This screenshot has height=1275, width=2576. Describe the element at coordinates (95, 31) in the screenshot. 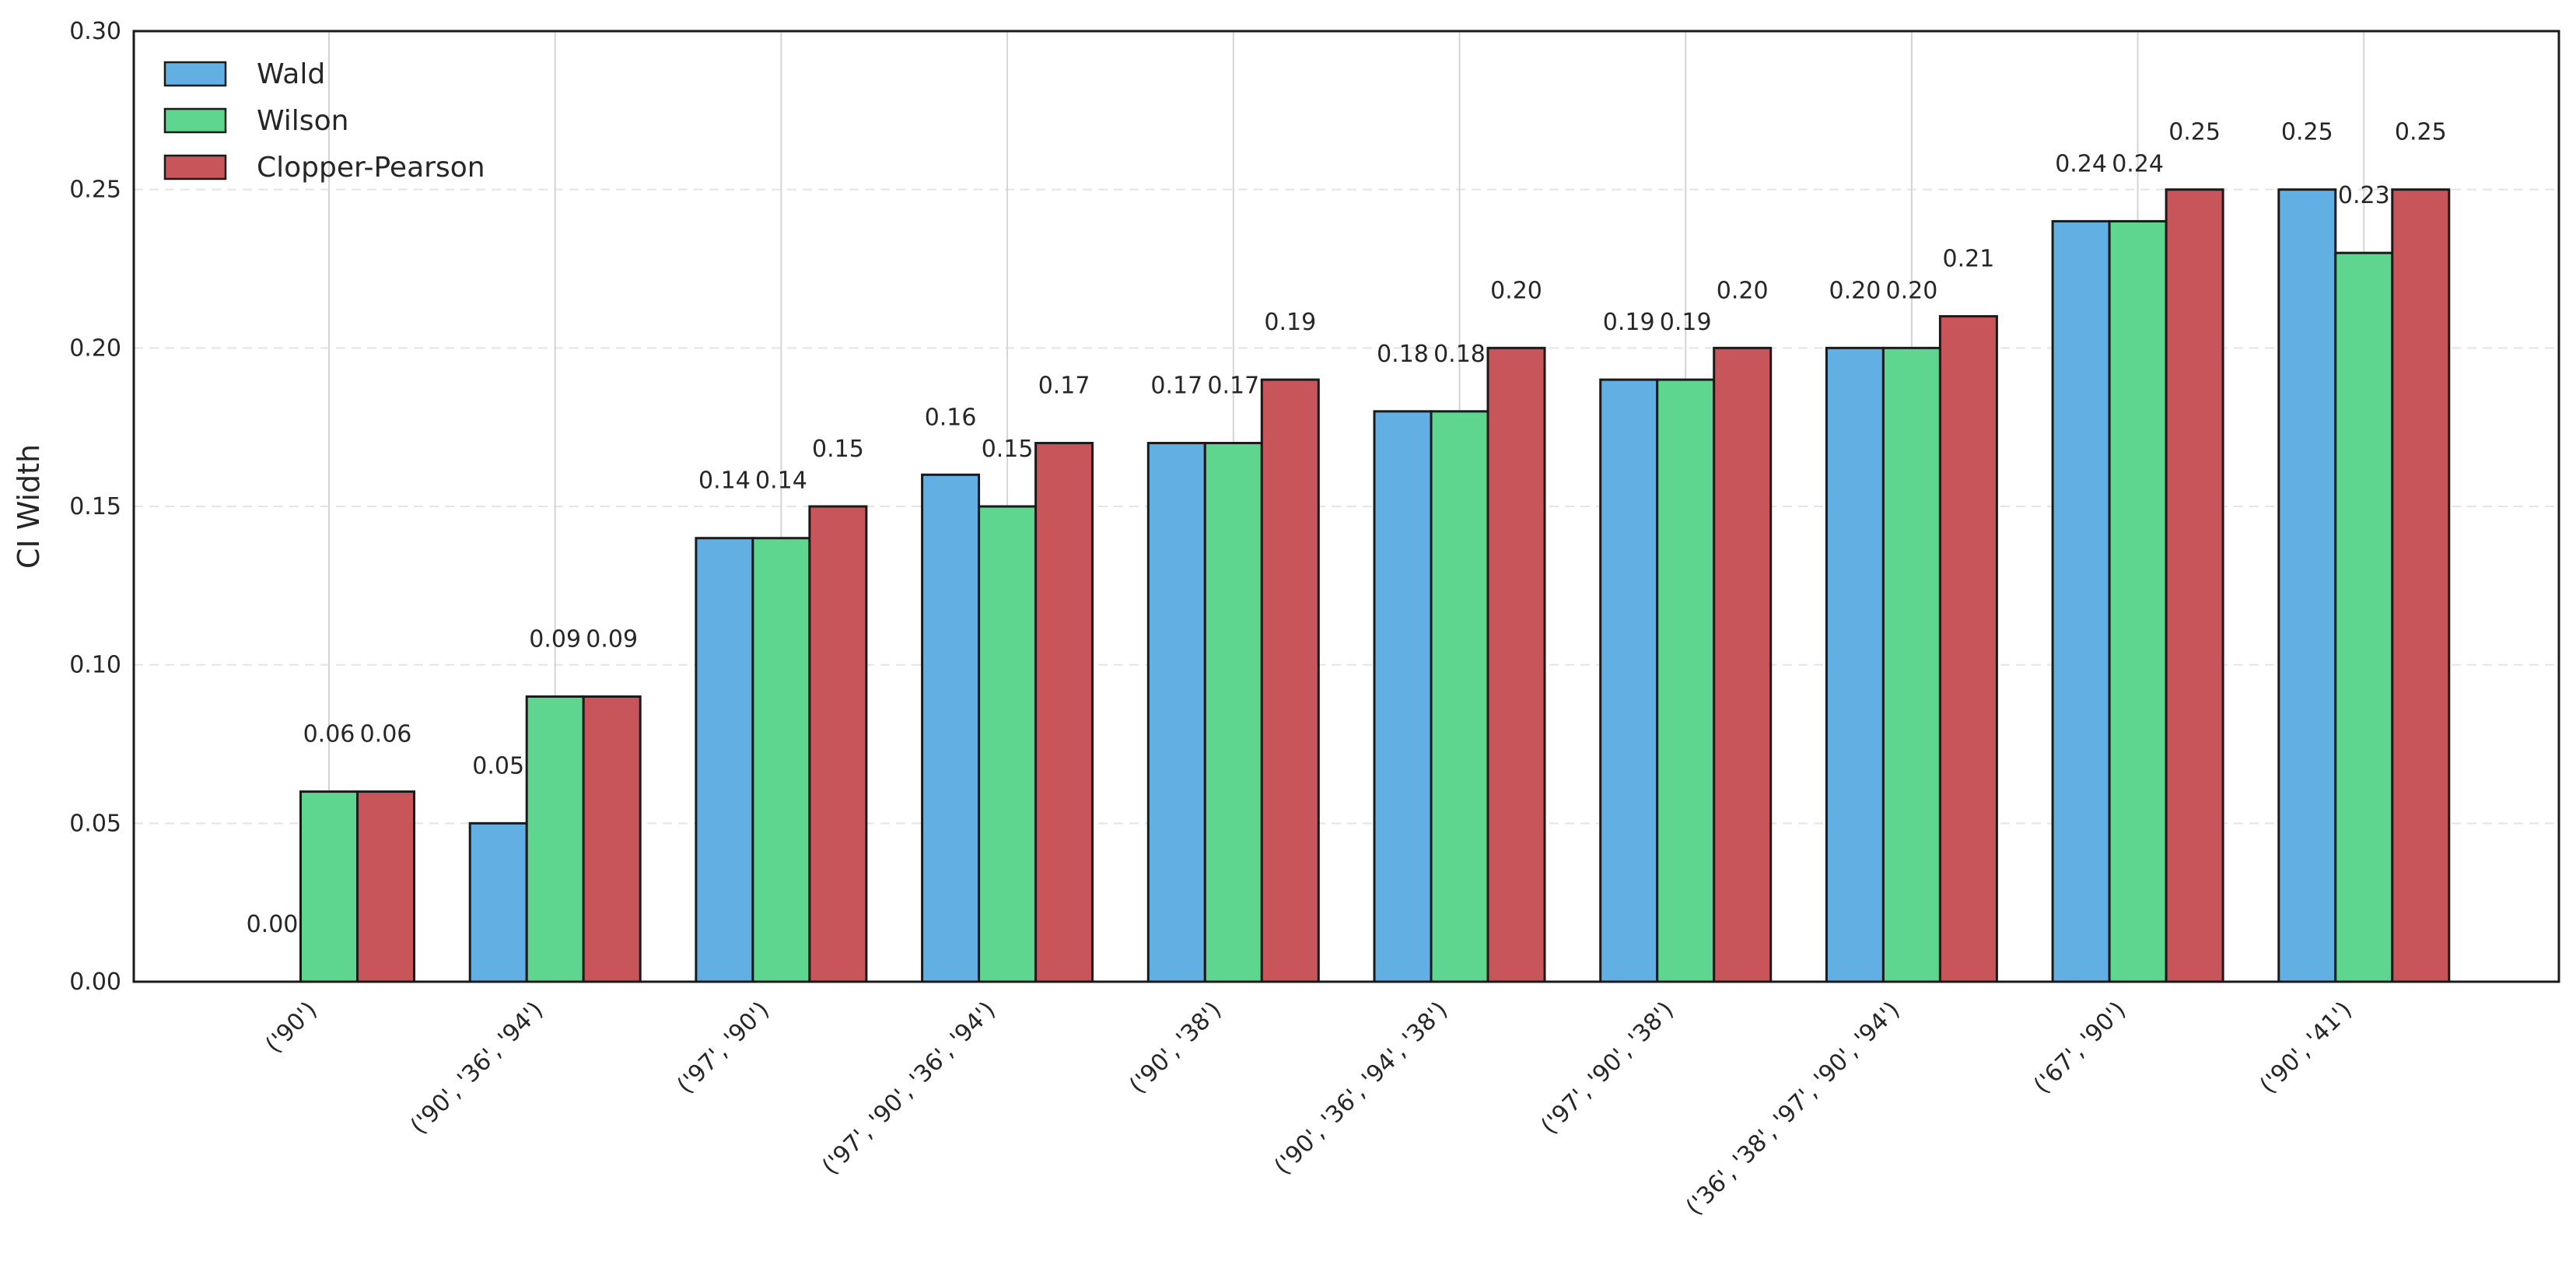

I see `y-tick-label: 0.30` at that location.